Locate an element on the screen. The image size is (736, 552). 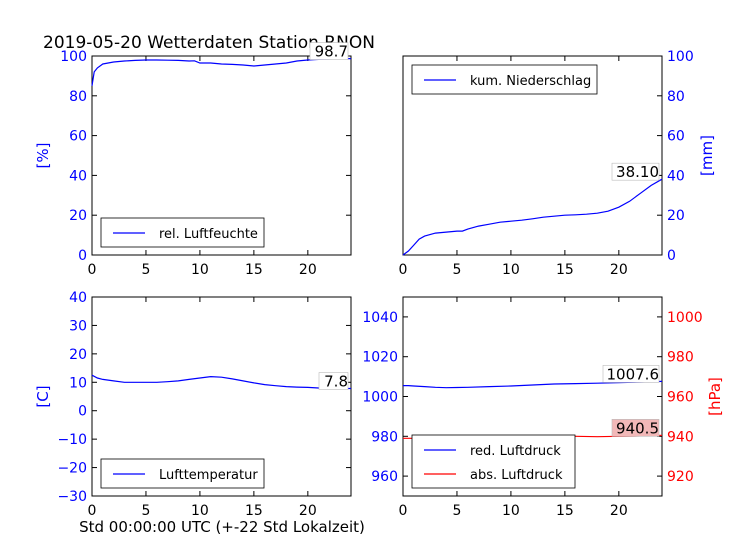
series-line-kum-niederschlag is located at coordinates (532, 217).